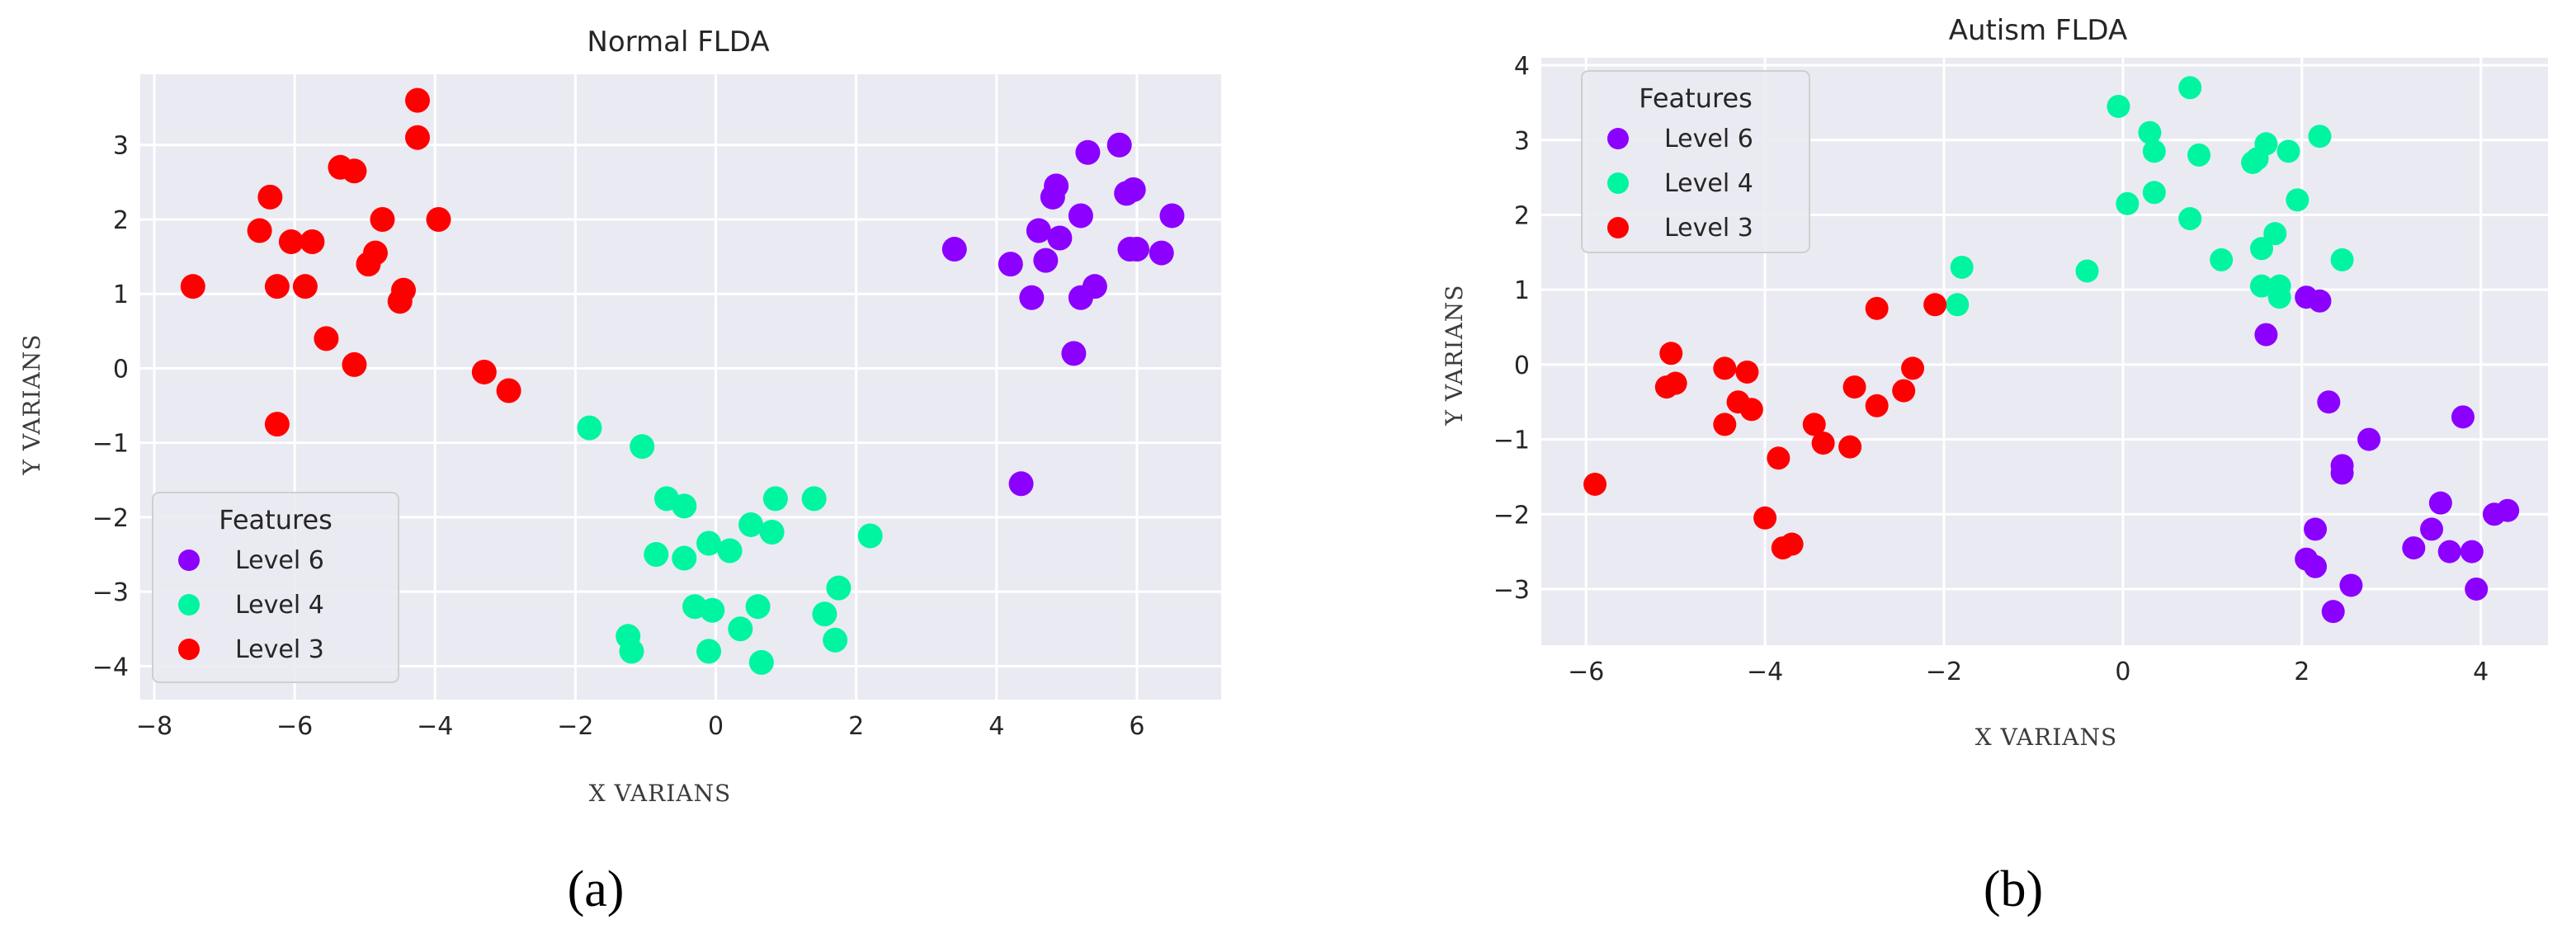  Describe the element at coordinates (856, 727) in the screenshot. I see `panel-a-x-tick-label: 2` at that location.